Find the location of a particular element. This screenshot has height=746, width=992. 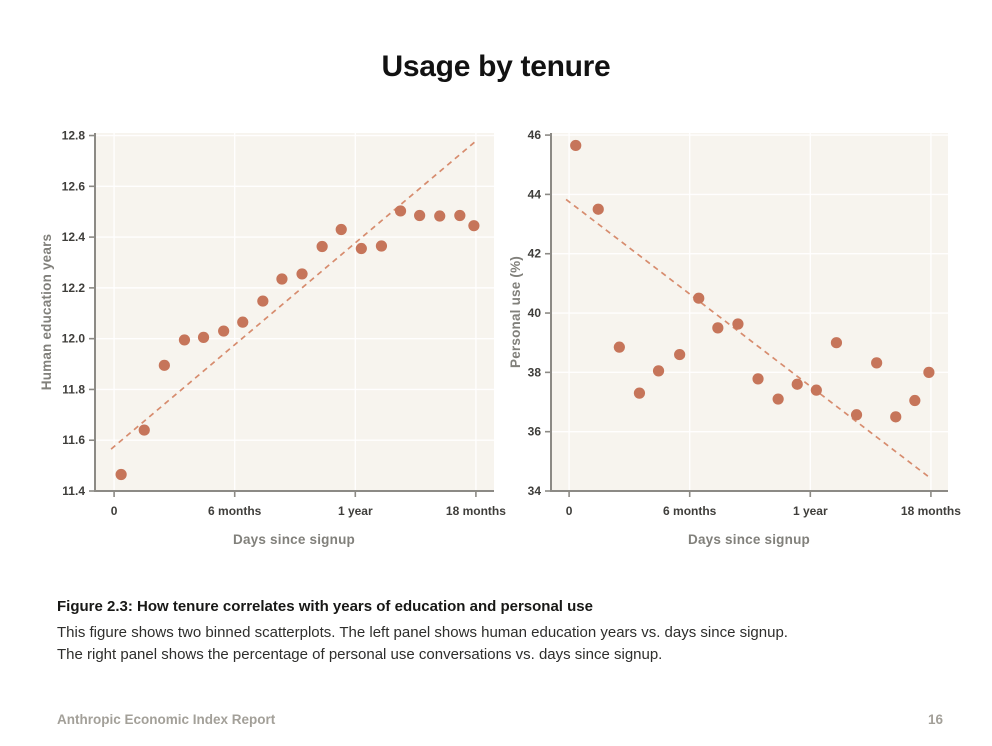

y-tick-label: 44 is located at coordinates (535, 194).